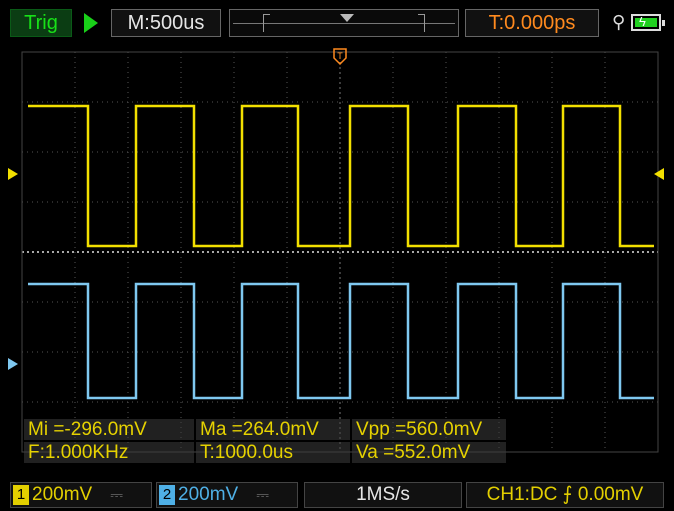  I want to click on period-measurement: T:1000.0us, so click(273, 452).